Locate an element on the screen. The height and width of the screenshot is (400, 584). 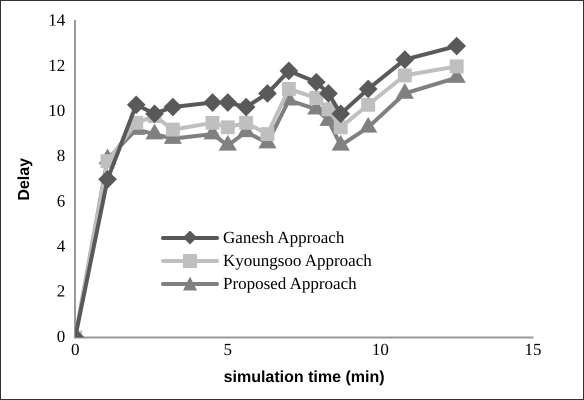
x-tick-label: 5 is located at coordinates (228, 350).